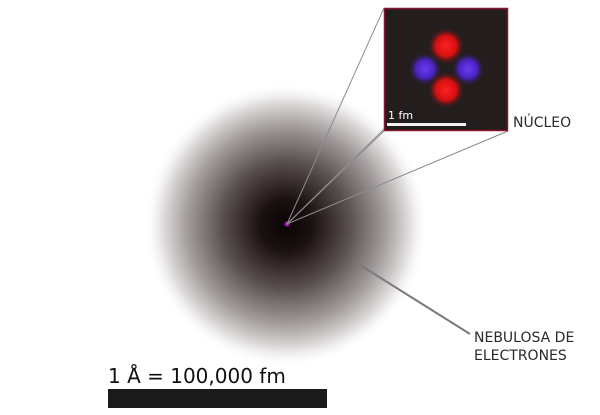  What do you see at coordinates (197, 376) in the screenshot?
I see `scale-label: 1 Å = 100,000 fm` at bounding box center [197, 376].